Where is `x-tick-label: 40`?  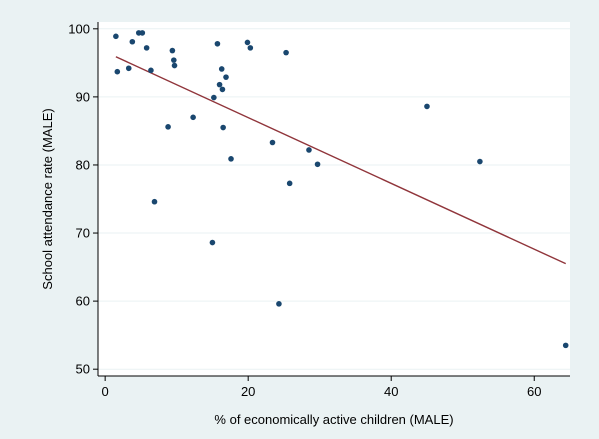 x-tick-label: 40 is located at coordinates (391, 391).